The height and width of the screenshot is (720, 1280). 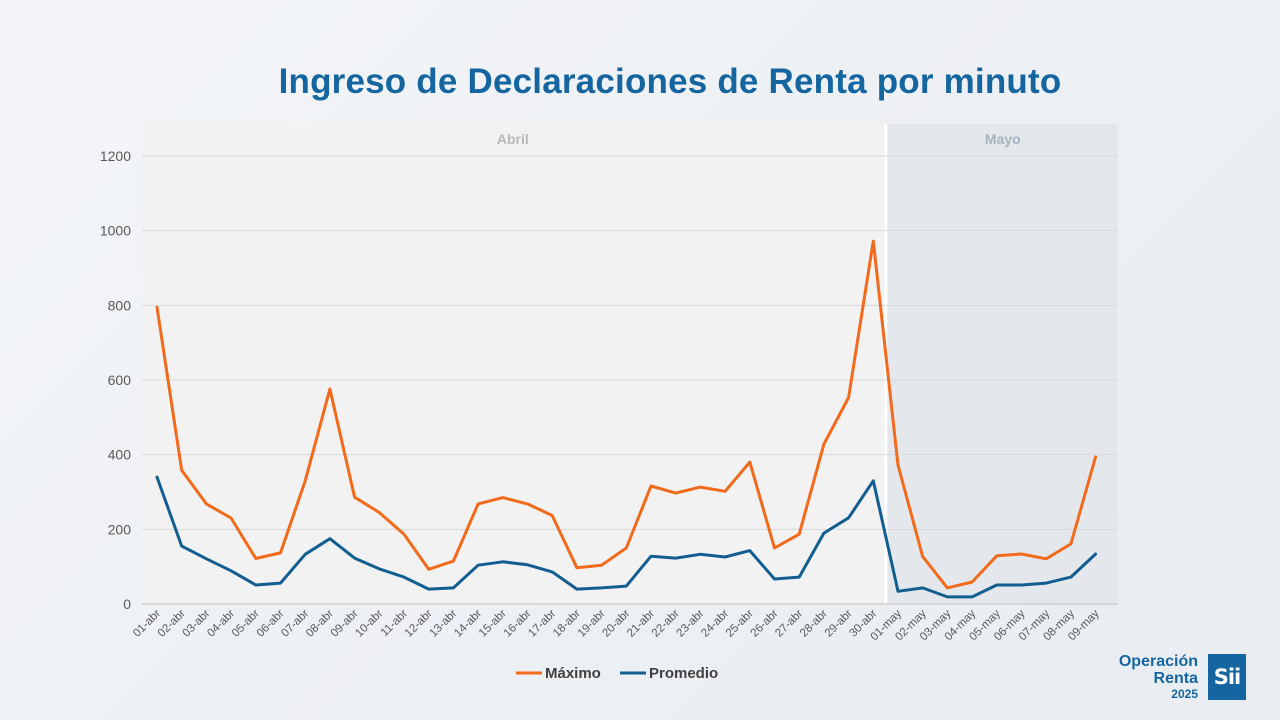 I want to click on brand-logo-block: Operación Renta 2025 Sii, so click(x=1182, y=677).